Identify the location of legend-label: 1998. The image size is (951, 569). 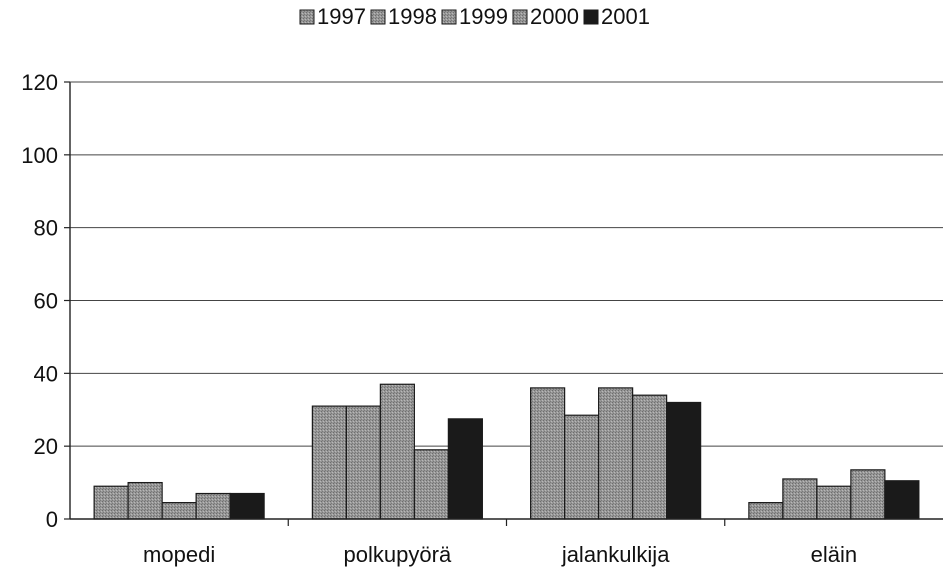
(412, 16).